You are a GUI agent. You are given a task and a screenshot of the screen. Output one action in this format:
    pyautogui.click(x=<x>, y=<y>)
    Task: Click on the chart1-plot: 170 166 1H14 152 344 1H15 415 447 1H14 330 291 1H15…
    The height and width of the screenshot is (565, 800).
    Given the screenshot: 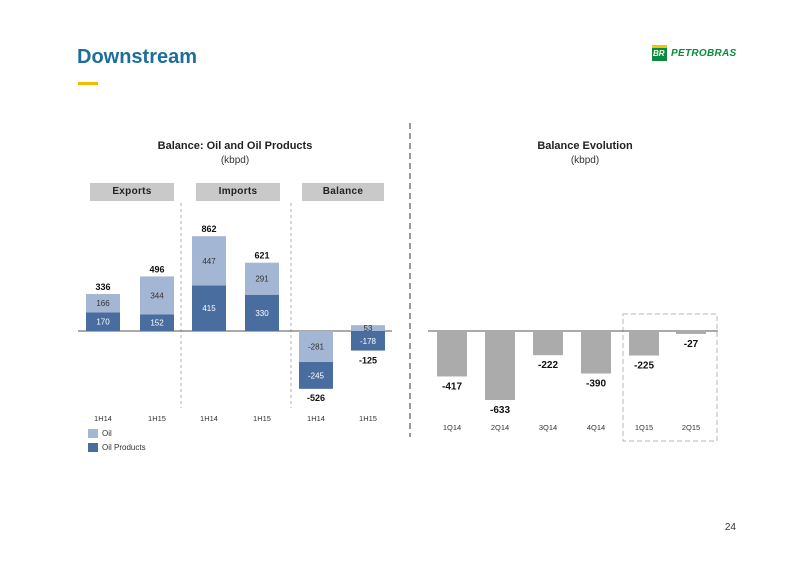 What is the action you would take?
    pyautogui.click(x=235, y=323)
    